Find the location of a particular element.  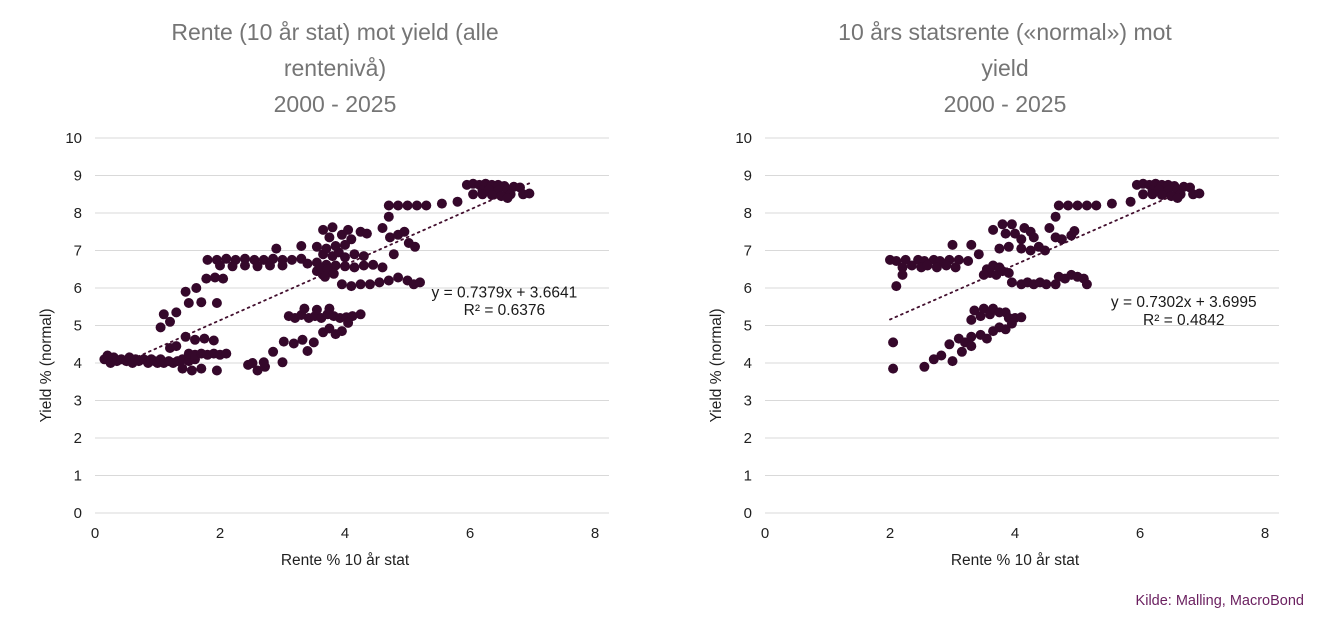

chart-left-title-line3: 2000 - 2025 is located at coordinates (335, 104).